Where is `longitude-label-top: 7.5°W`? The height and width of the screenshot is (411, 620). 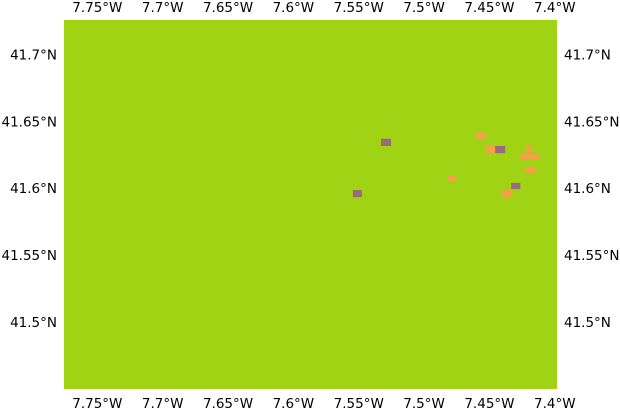
longitude-label-top: 7.5°W is located at coordinates (424, 8).